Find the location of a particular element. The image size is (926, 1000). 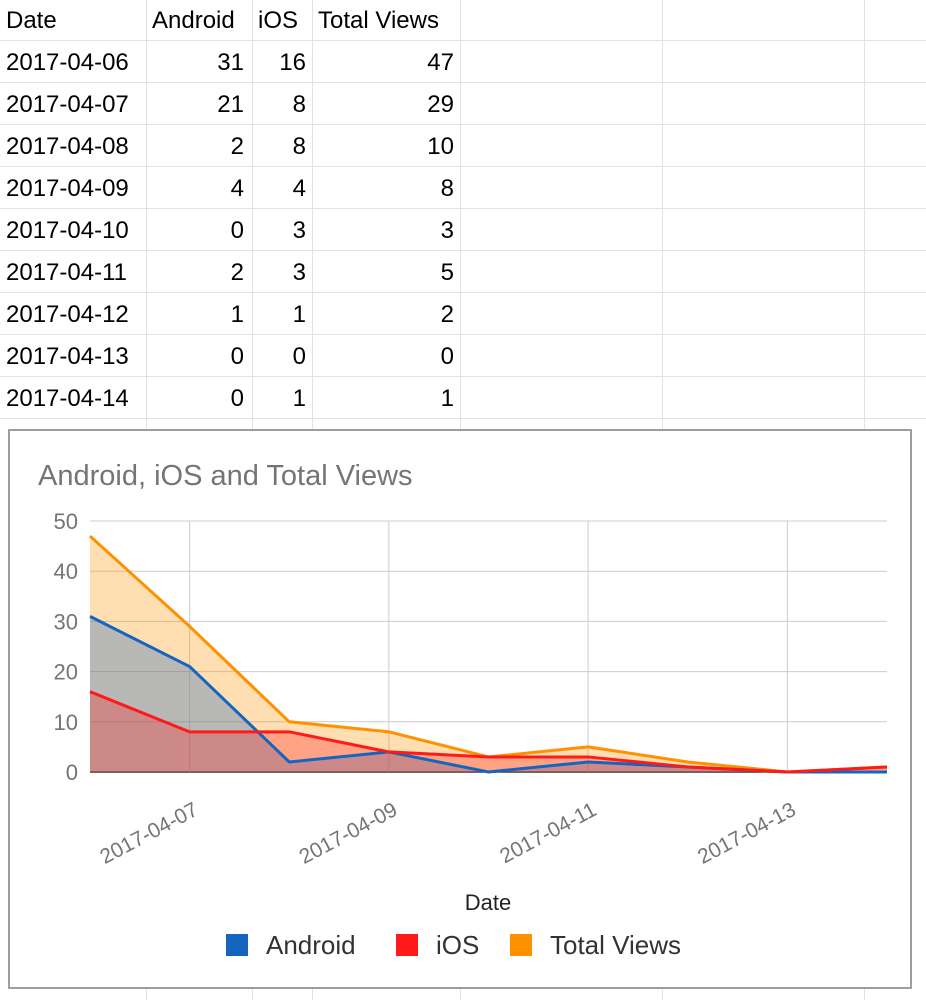

table-cell-date: 2017-04-14 is located at coordinates (67, 398).